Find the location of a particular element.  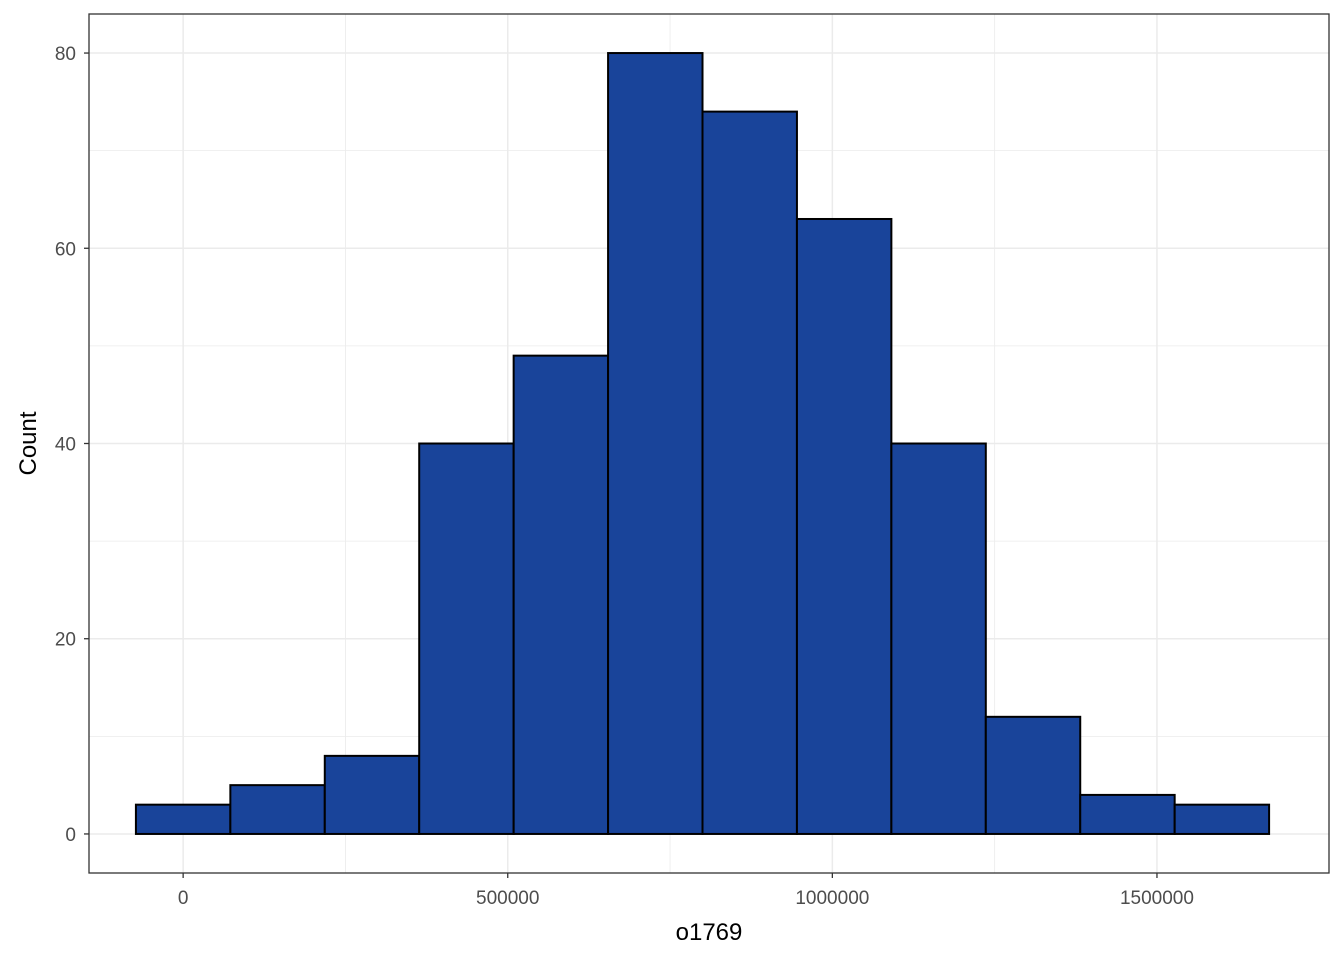

y-axis: 0 20 40 60 80 is located at coordinates (72, 445).